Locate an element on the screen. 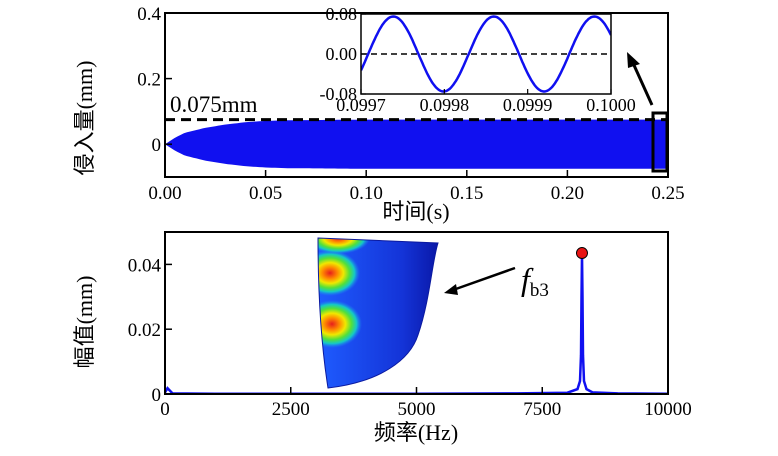 The image size is (778, 456). inset-x-tick-label: 0.0999 is located at coordinates (528, 105).